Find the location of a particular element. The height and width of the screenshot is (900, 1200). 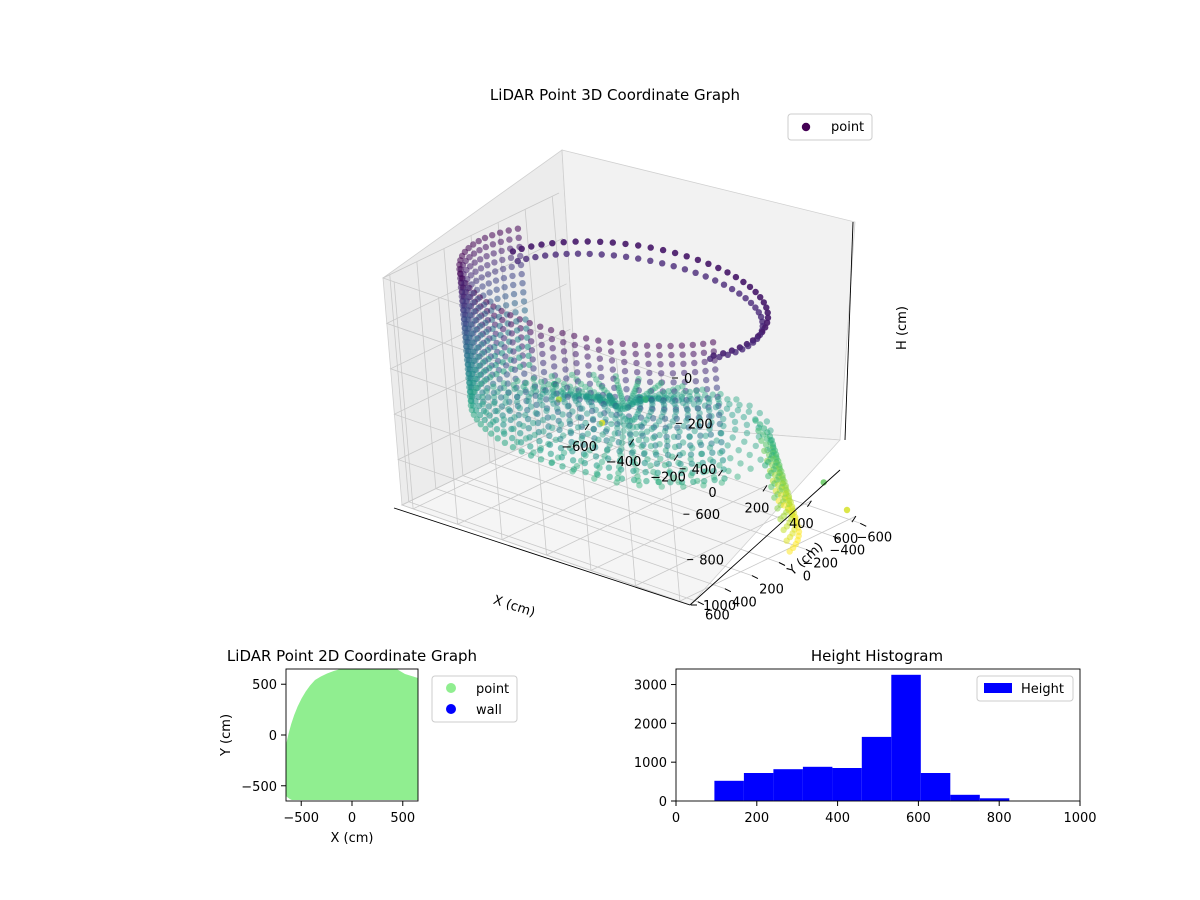

ticks-2d: −500 −500 0 0 500 500 is located at coordinates (328, 752).